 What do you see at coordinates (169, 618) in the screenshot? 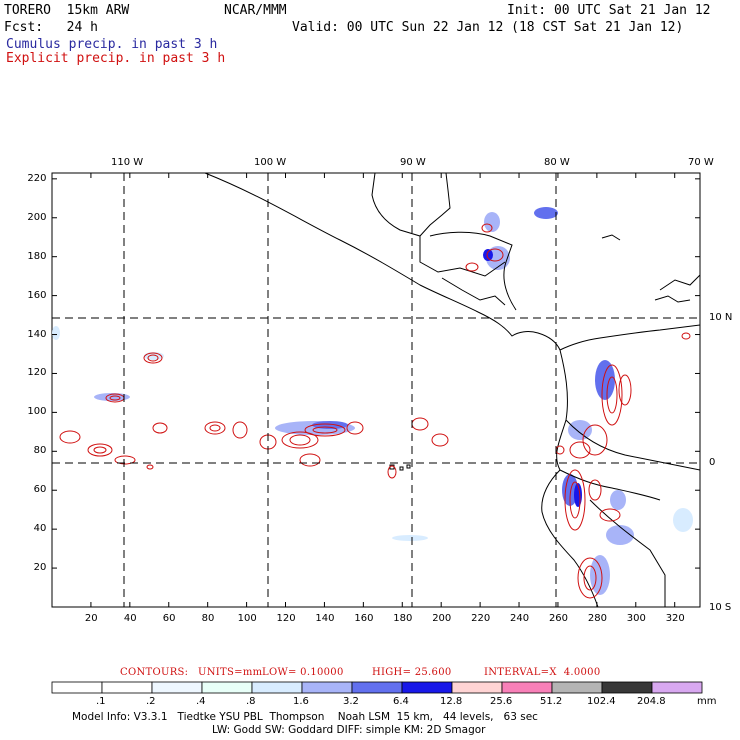
I see `x-tick-label: 60` at bounding box center [169, 618].